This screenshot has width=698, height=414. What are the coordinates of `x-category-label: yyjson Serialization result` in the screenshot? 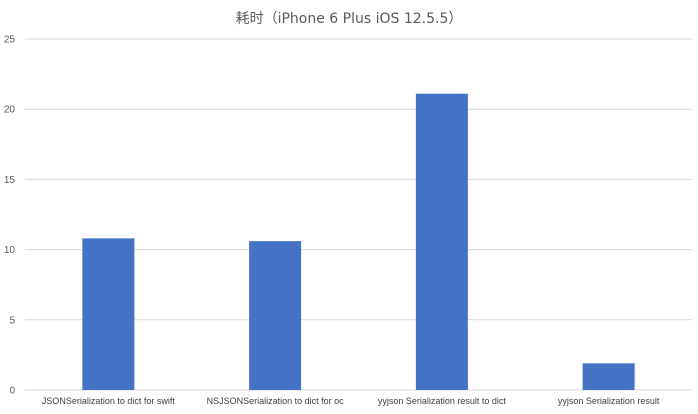 It's located at (609, 401).